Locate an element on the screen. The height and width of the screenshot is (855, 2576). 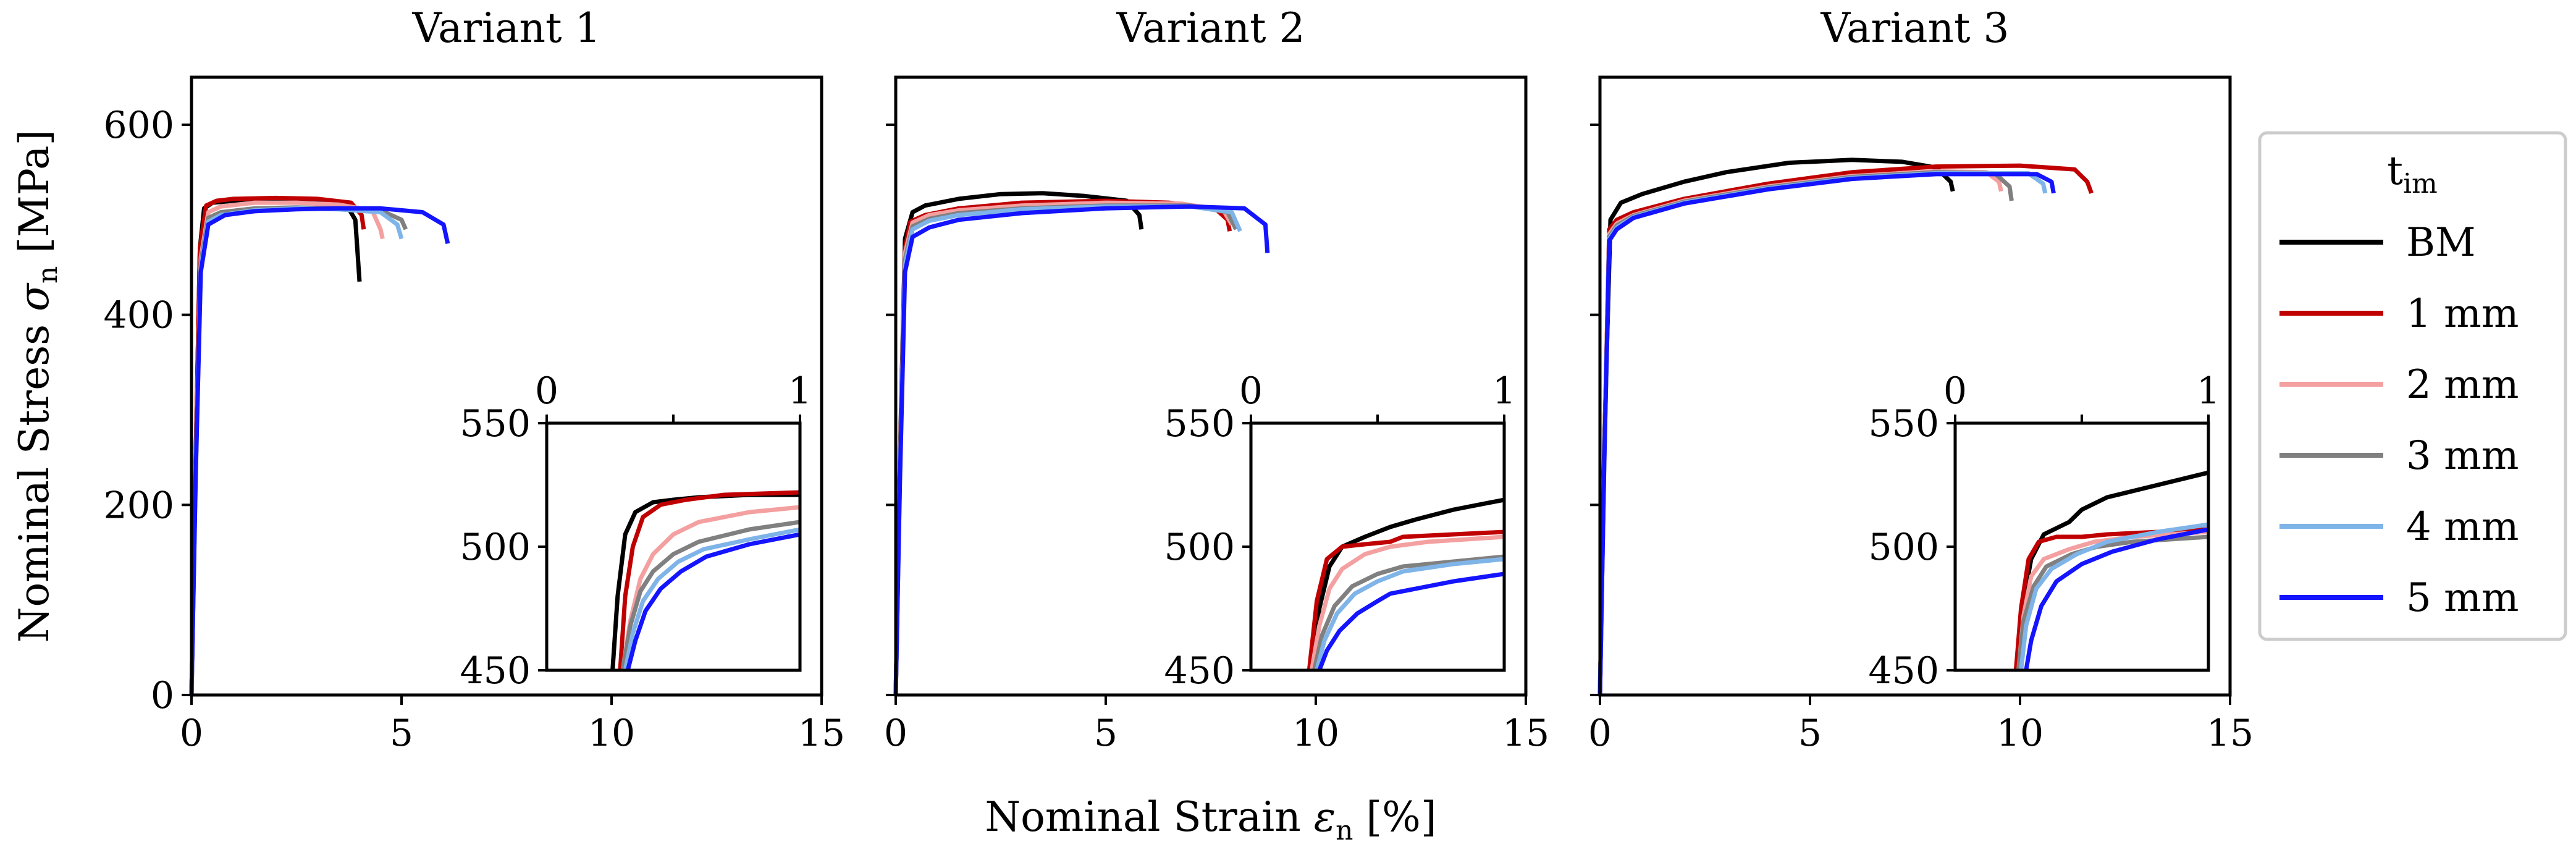
y-tick-label: 0 is located at coordinates (162, 695).